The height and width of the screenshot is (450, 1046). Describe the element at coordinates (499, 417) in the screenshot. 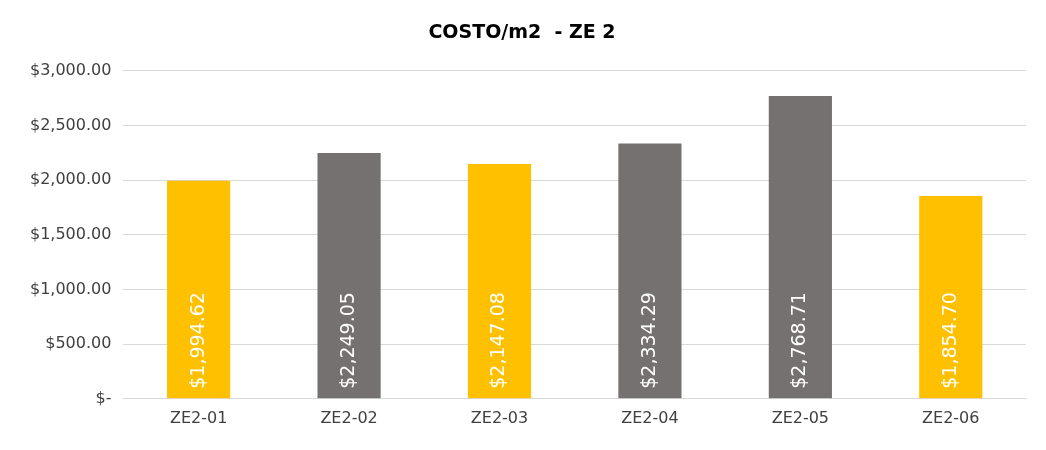

I see `x-tick-label: ZE2-03` at that location.